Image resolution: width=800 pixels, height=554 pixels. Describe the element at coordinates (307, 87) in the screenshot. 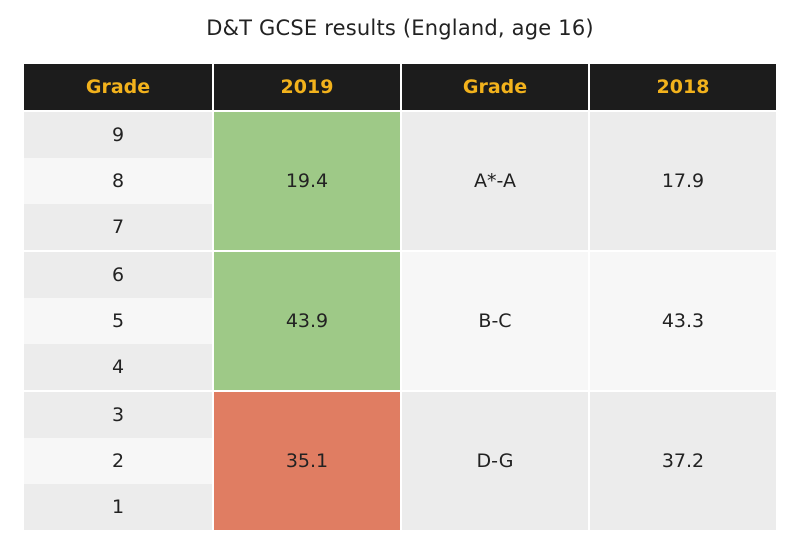

I see `header-cell: 2019` at that location.